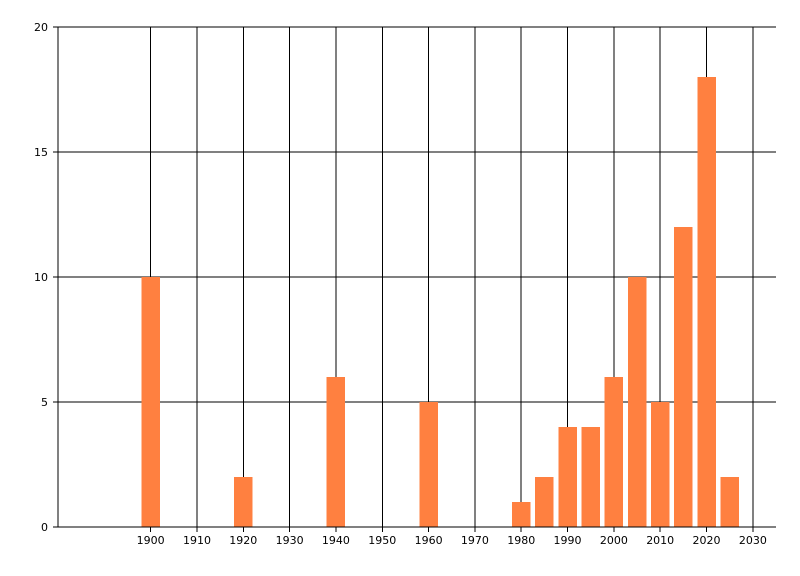 This screenshot has width=800, height=576. What do you see at coordinates (475, 540) in the screenshot?
I see `x-tick-label: 1970` at bounding box center [475, 540].